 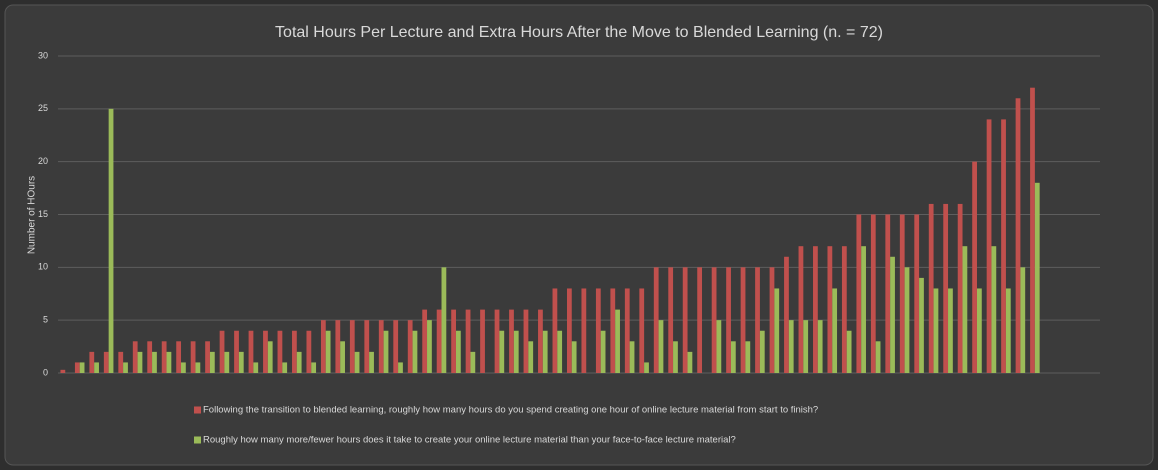 I want to click on y-tick-label: 30, so click(x=43, y=55).